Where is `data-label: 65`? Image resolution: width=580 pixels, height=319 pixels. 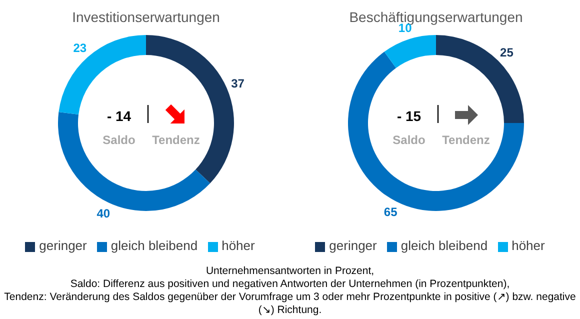
data-label: 65 is located at coordinates (391, 212).